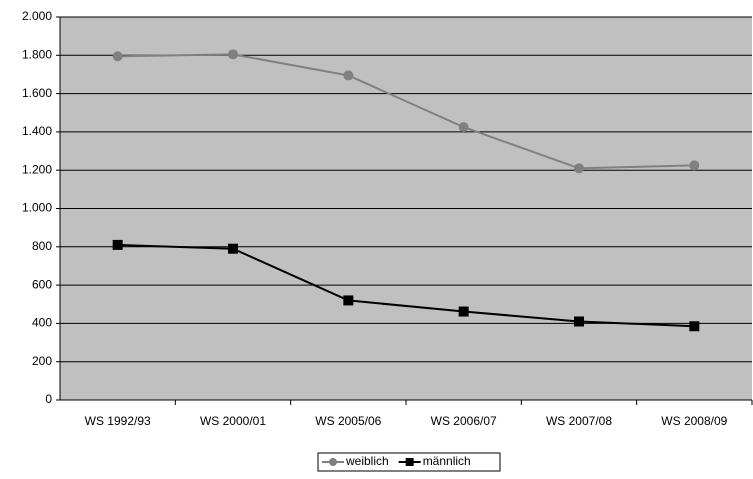 This screenshot has width=753, height=479. What do you see at coordinates (406, 285) in the screenshot?
I see `series-line` at bounding box center [406, 285].